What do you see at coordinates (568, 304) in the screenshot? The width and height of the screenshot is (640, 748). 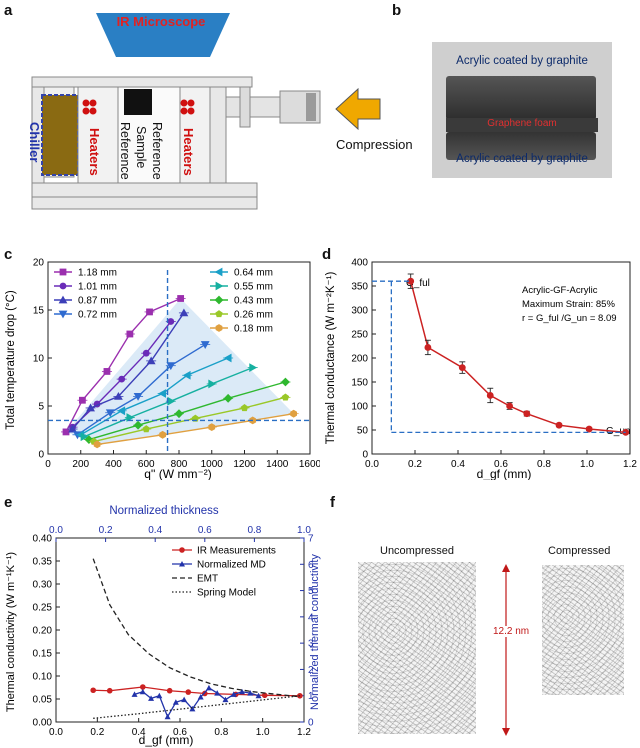 I see `chart-d-annot-strain: Maximum Strain: 85%` at bounding box center [568, 304].